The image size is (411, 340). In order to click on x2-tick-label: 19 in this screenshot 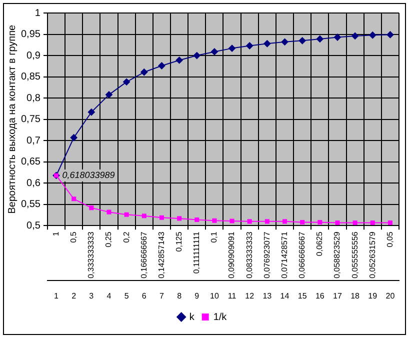, I will do `click(373, 295)`.